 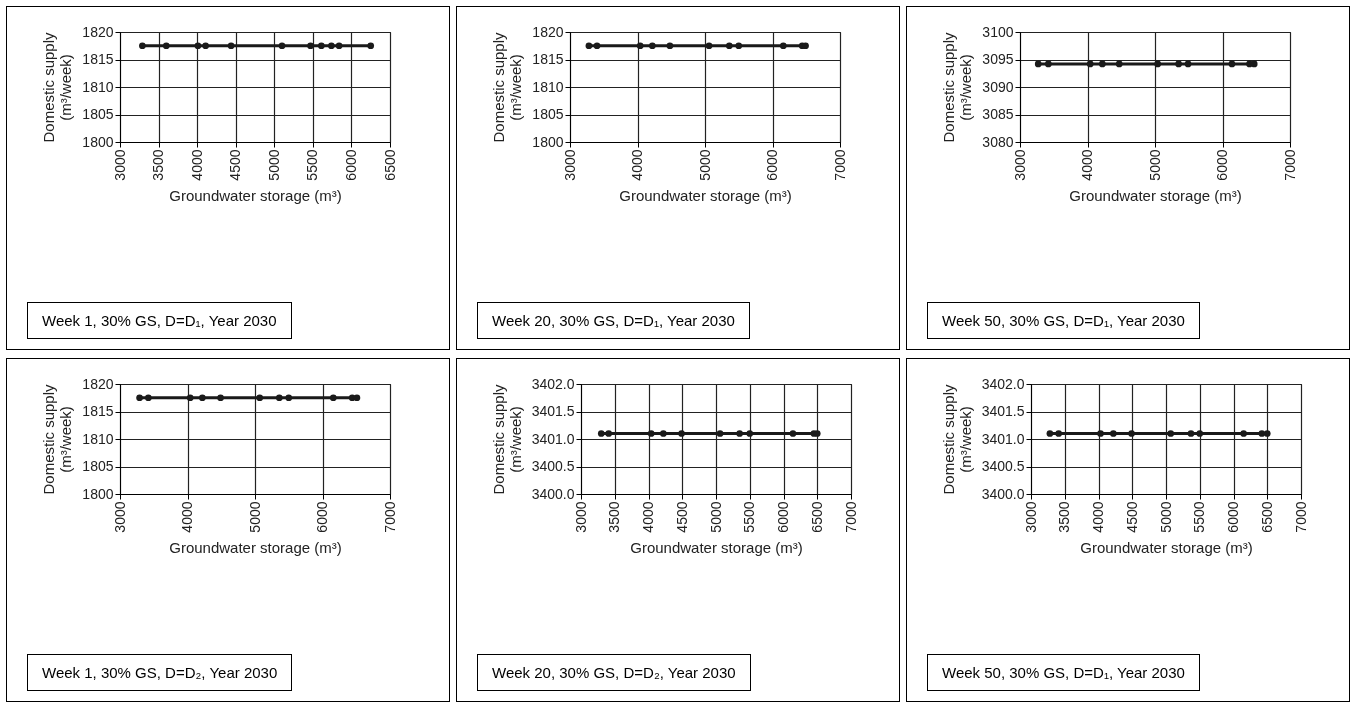 What do you see at coordinates (613, 320) in the screenshot?
I see `text: Week 20, 30% GS, D=D₁, Year 2030` at bounding box center [613, 320].